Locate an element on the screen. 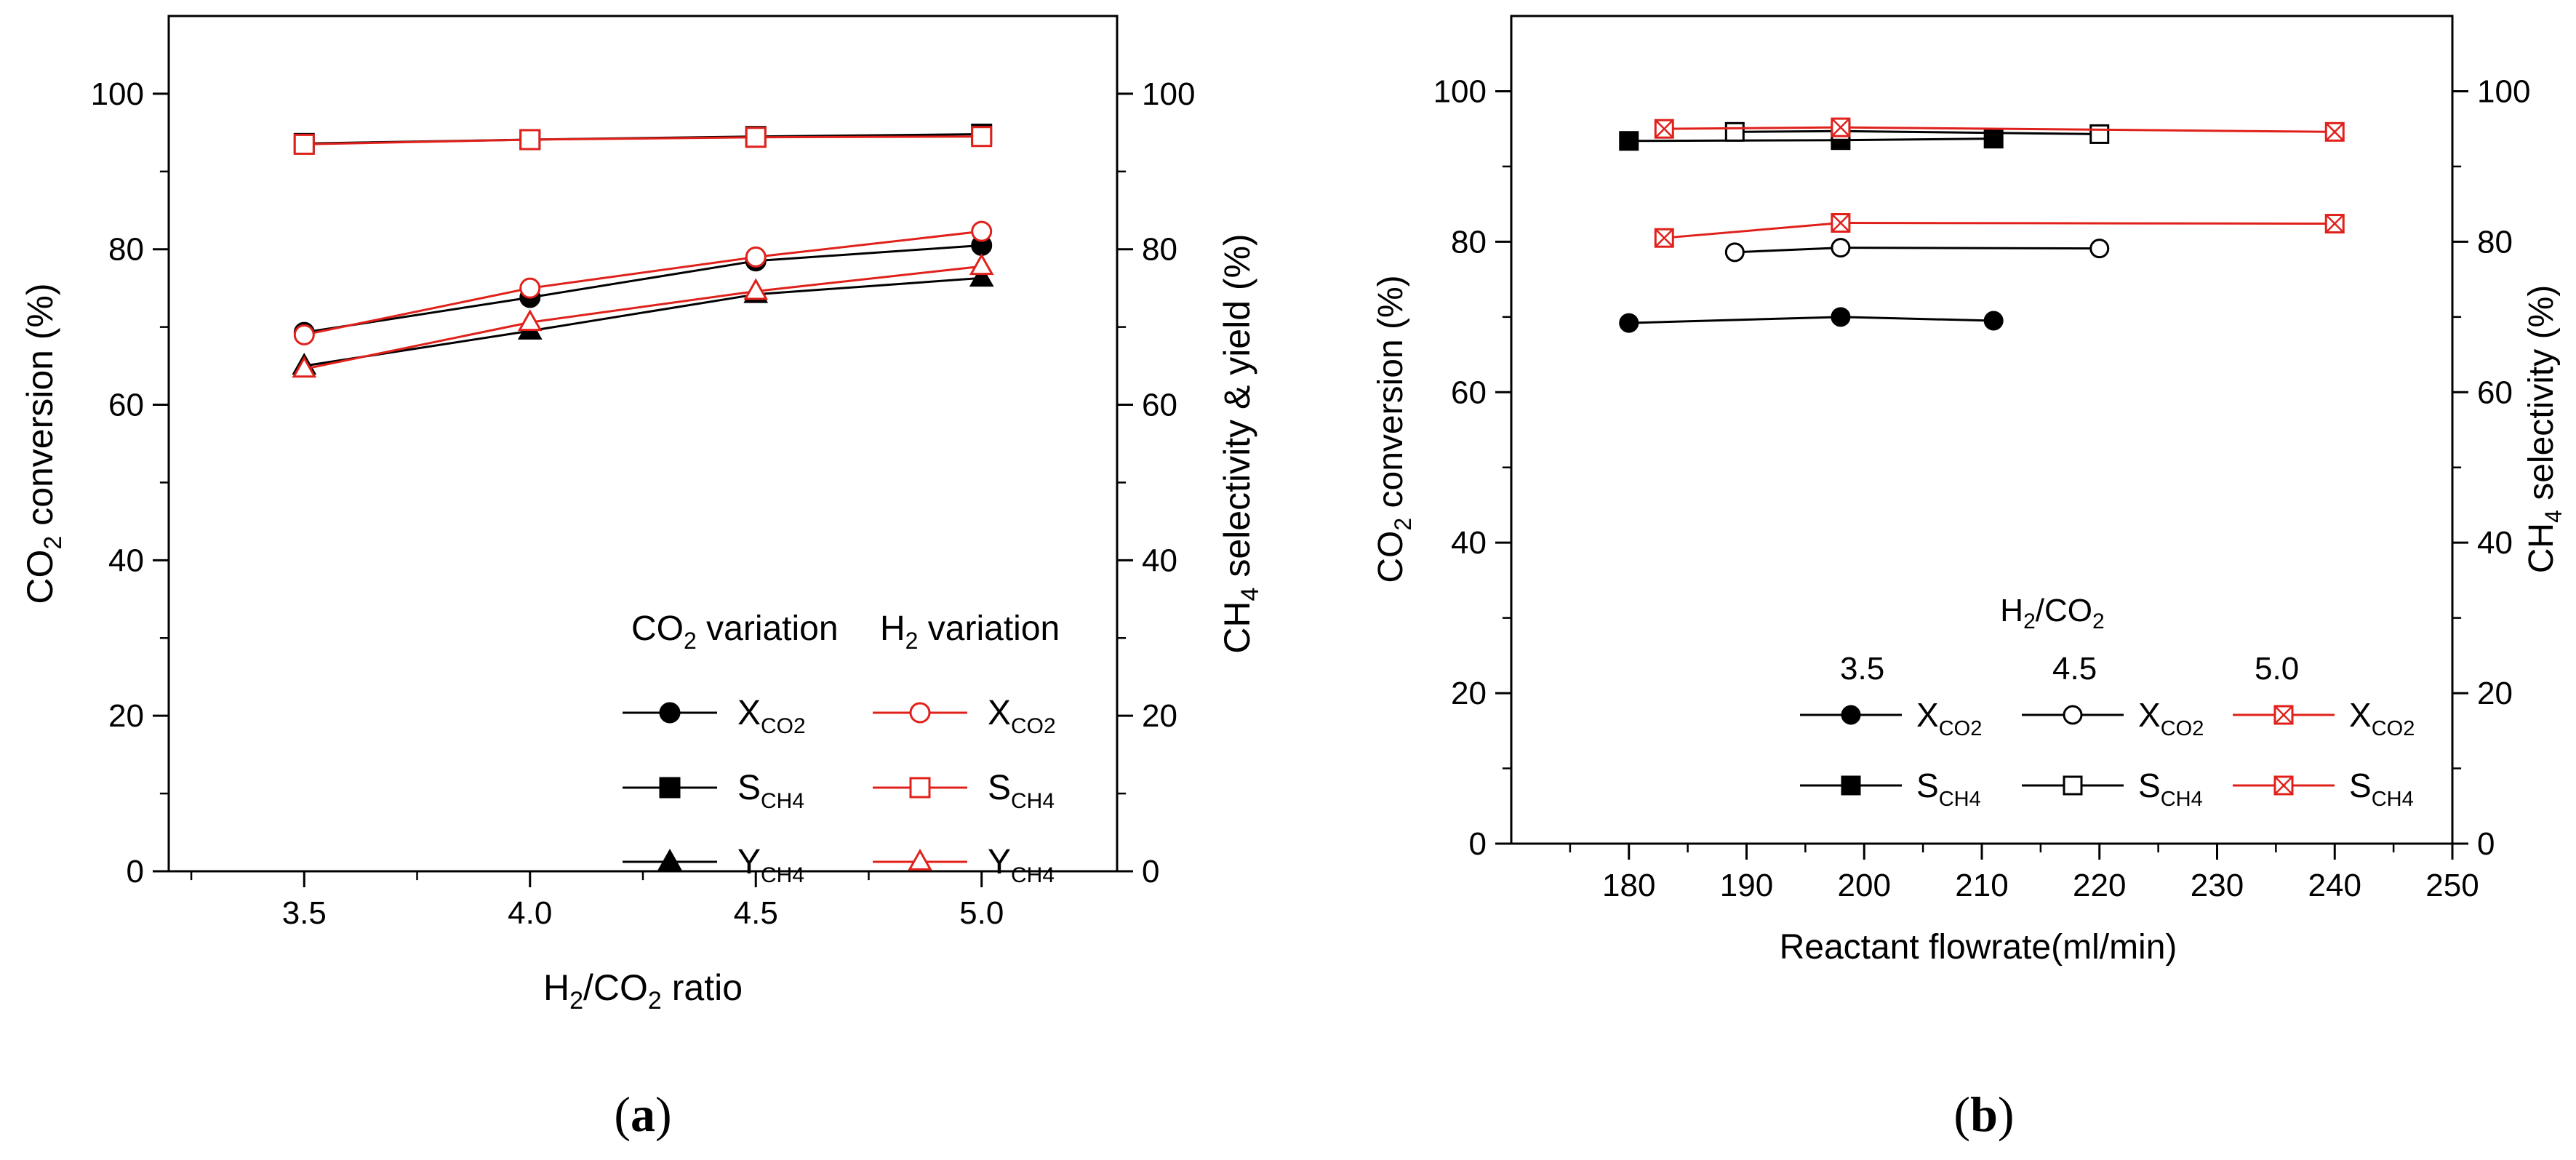  panel-a-caption: (a) is located at coordinates (642, 1114).